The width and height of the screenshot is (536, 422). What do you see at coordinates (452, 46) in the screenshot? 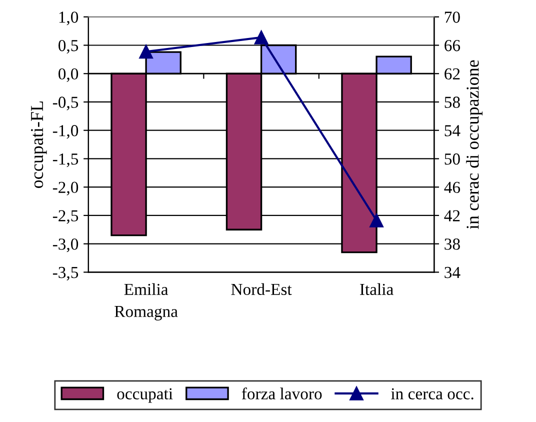
I see `y2-tick-label: 66` at bounding box center [452, 46].